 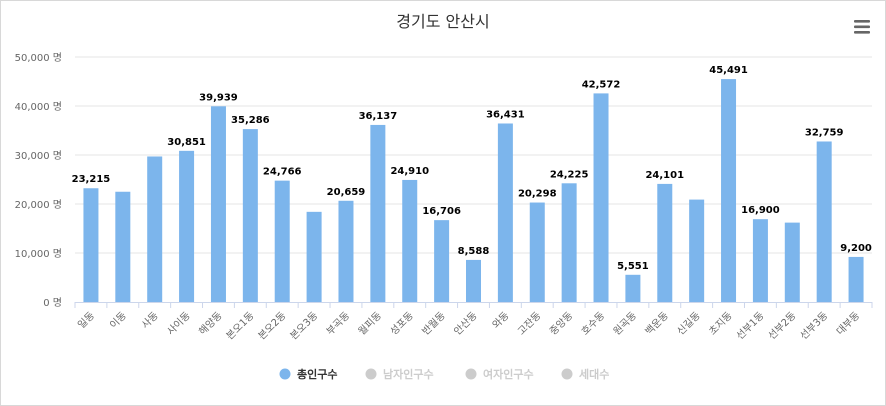 What do you see at coordinates (434, 324) in the screenshot?
I see `x-tick-label: 반월동` at bounding box center [434, 324].